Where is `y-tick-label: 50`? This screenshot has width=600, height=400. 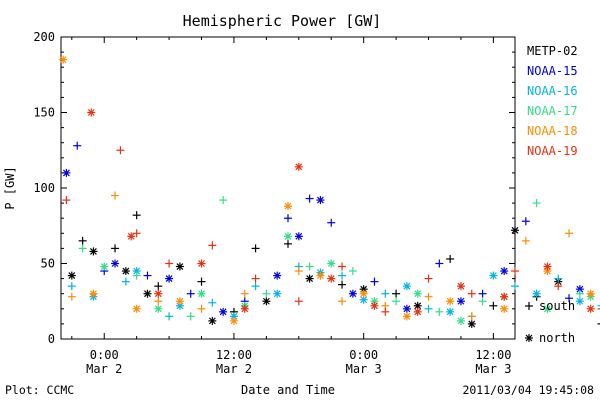 y-tick-label: 50 is located at coordinates (48, 264).